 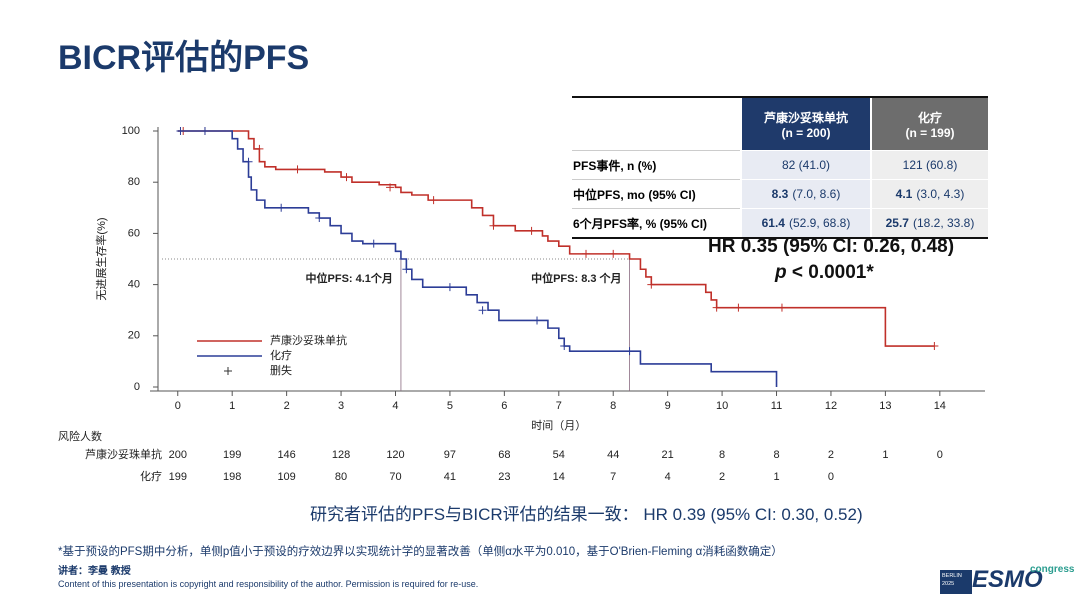 What do you see at coordinates (781, 272) in the screenshot?
I see `p-symbol: p` at bounding box center [781, 272].